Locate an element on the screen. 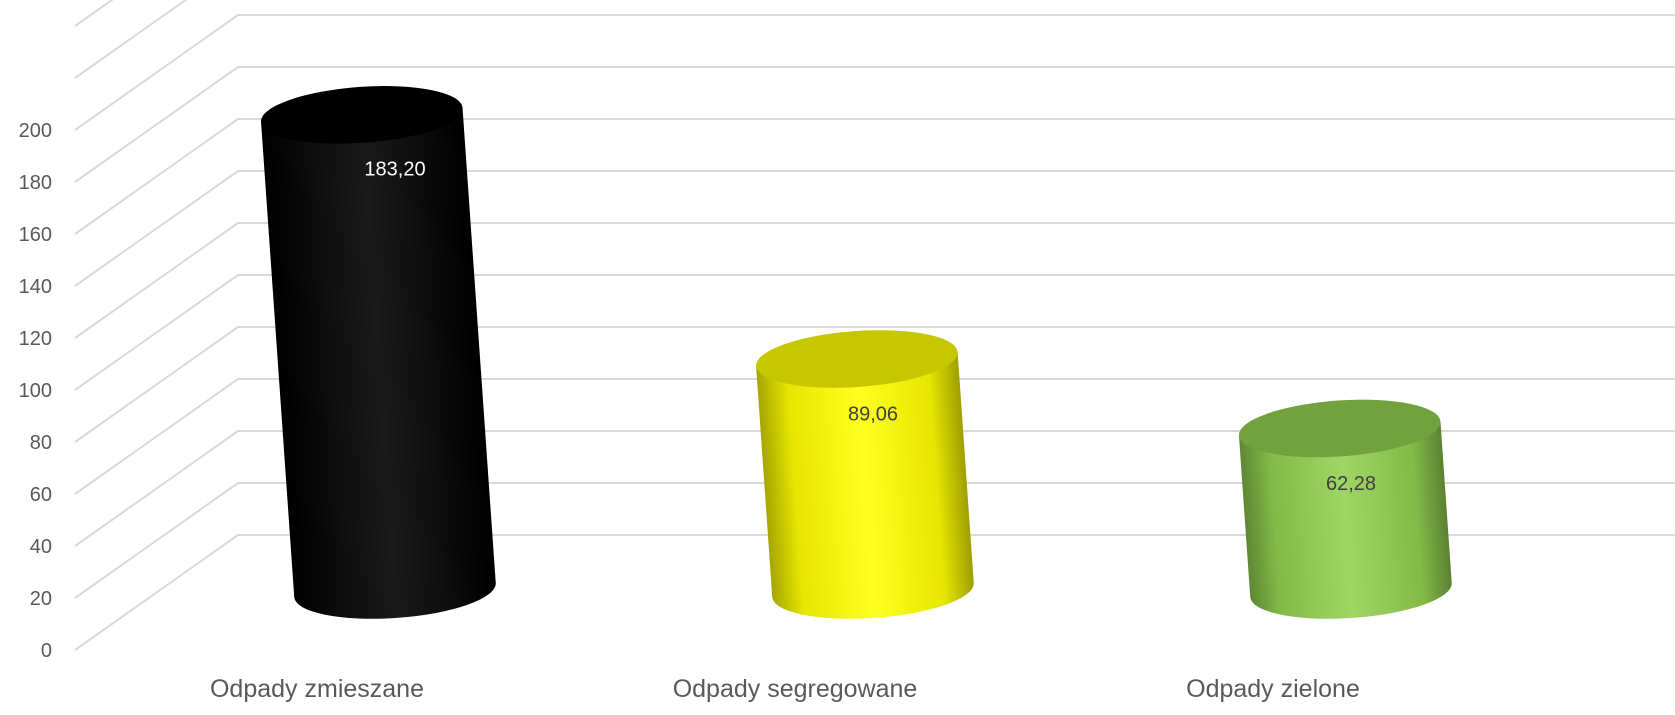 The height and width of the screenshot is (715, 1675). y-tick-label: 160 is located at coordinates (35, 235).